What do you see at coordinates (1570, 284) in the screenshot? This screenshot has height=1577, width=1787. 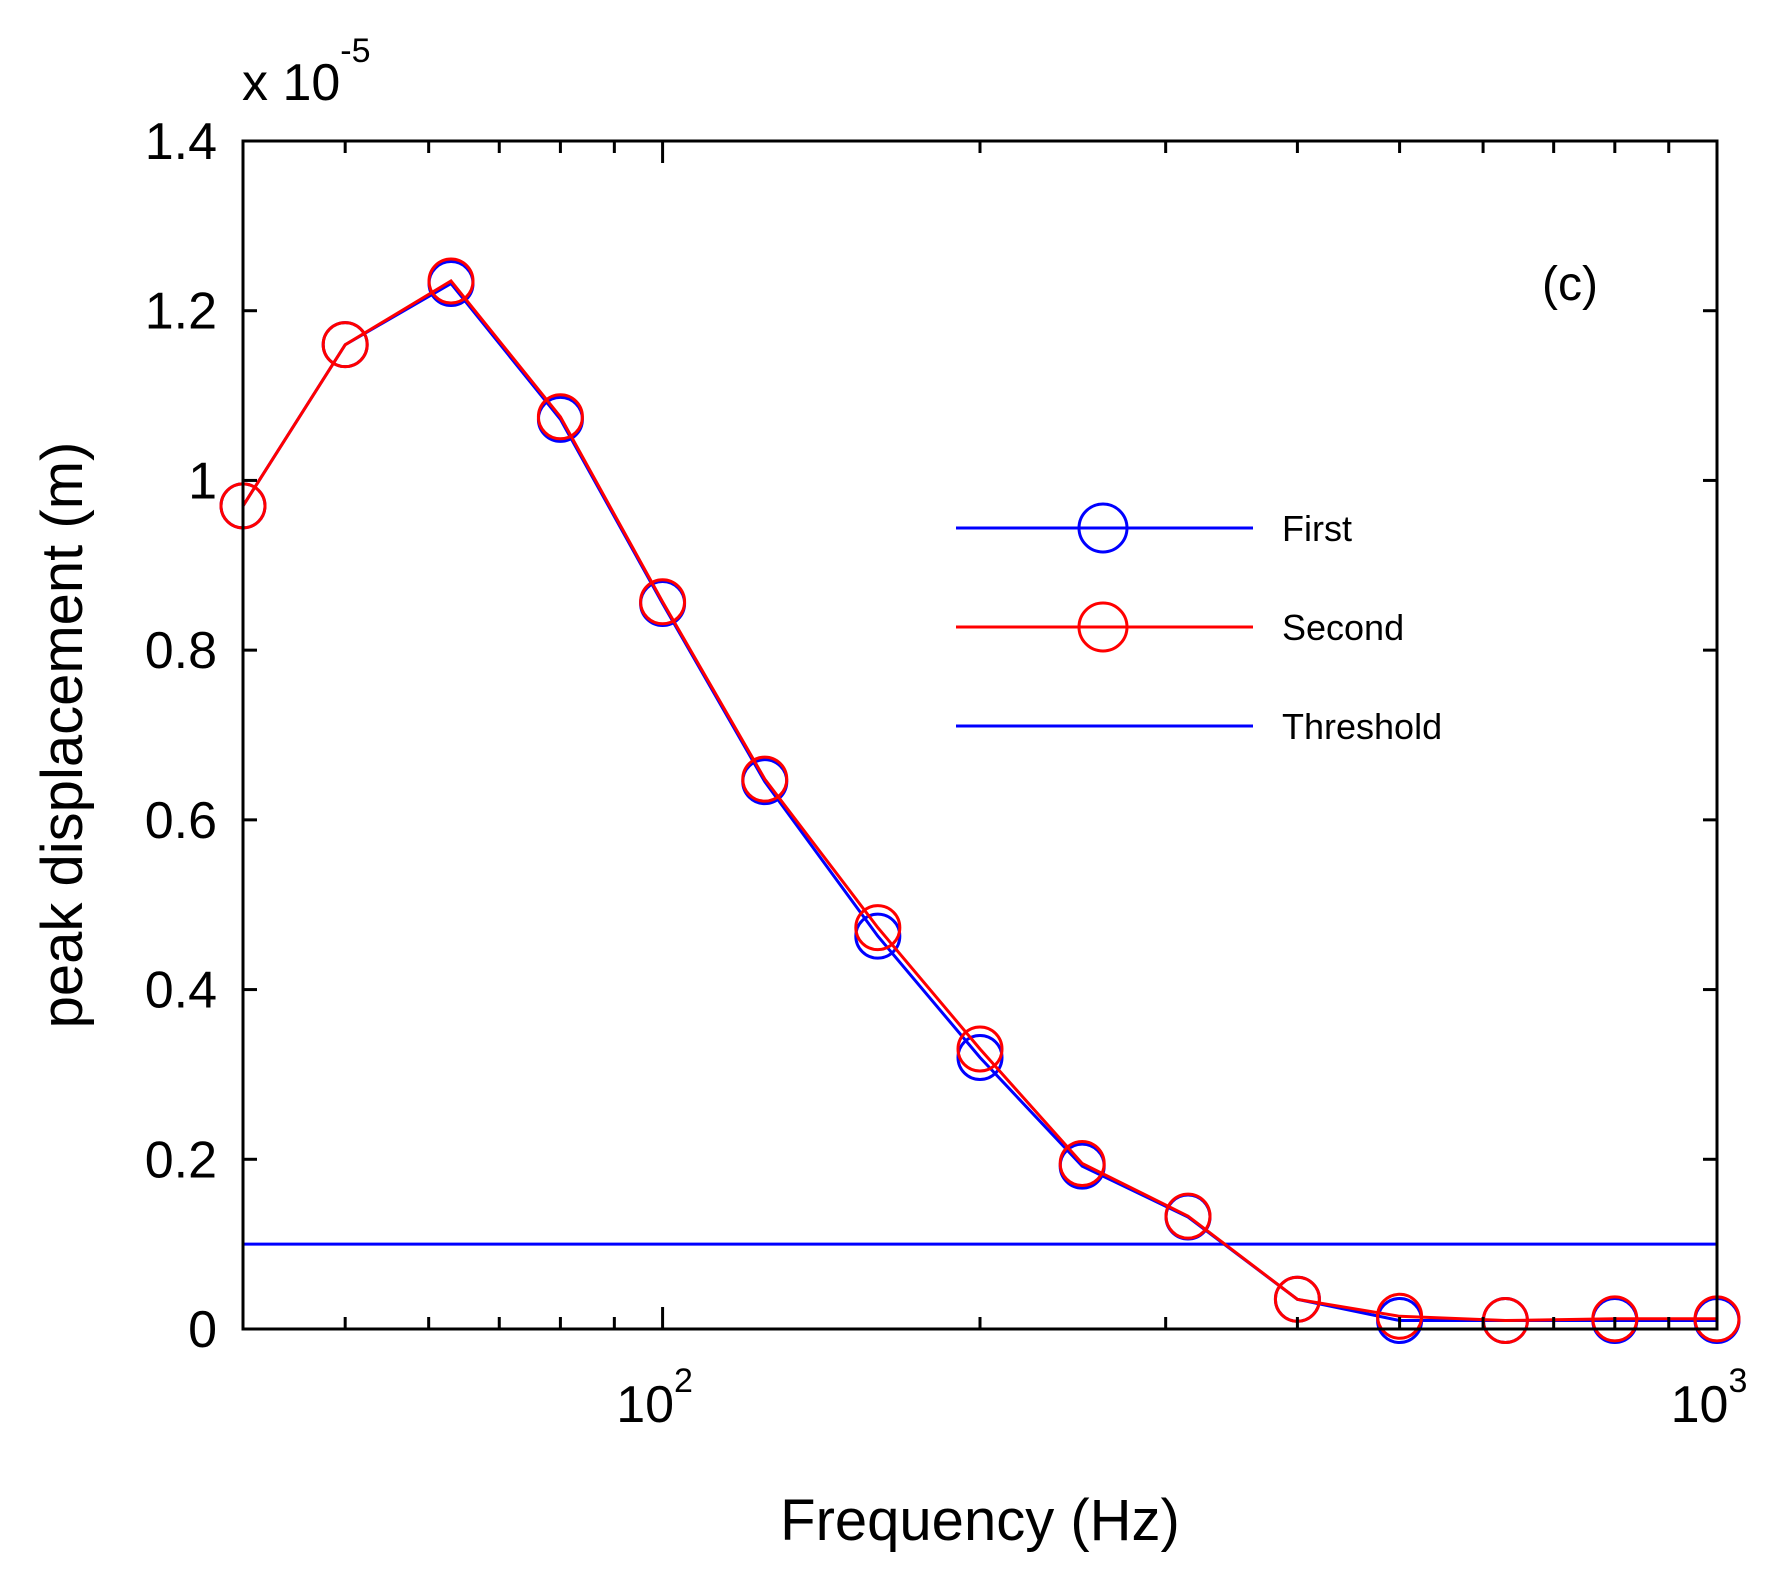 I see `panel-label: (c)` at bounding box center [1570, 284].